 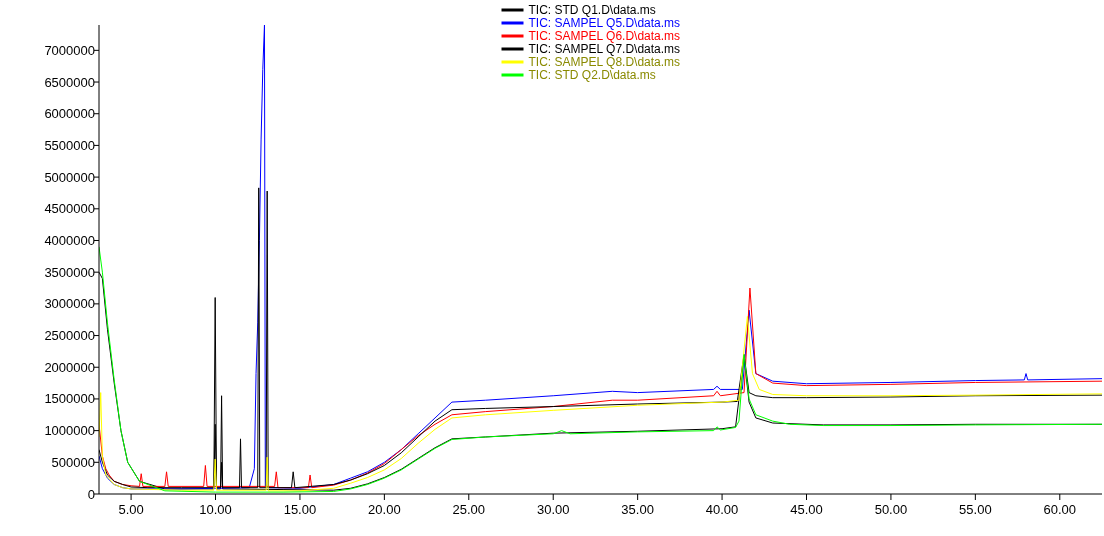 I want to click on y-tick-label: 5500000, so click(x=69, y=145).